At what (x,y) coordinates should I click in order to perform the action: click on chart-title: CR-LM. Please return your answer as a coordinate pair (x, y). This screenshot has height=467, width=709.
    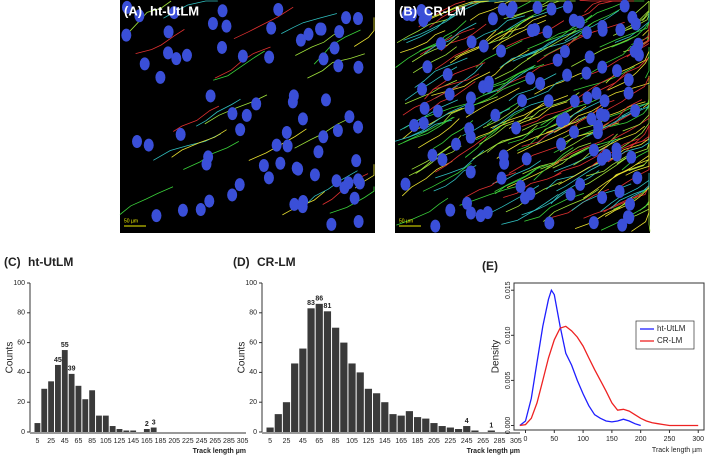
    Looking at the image, I should click on (276, 262).